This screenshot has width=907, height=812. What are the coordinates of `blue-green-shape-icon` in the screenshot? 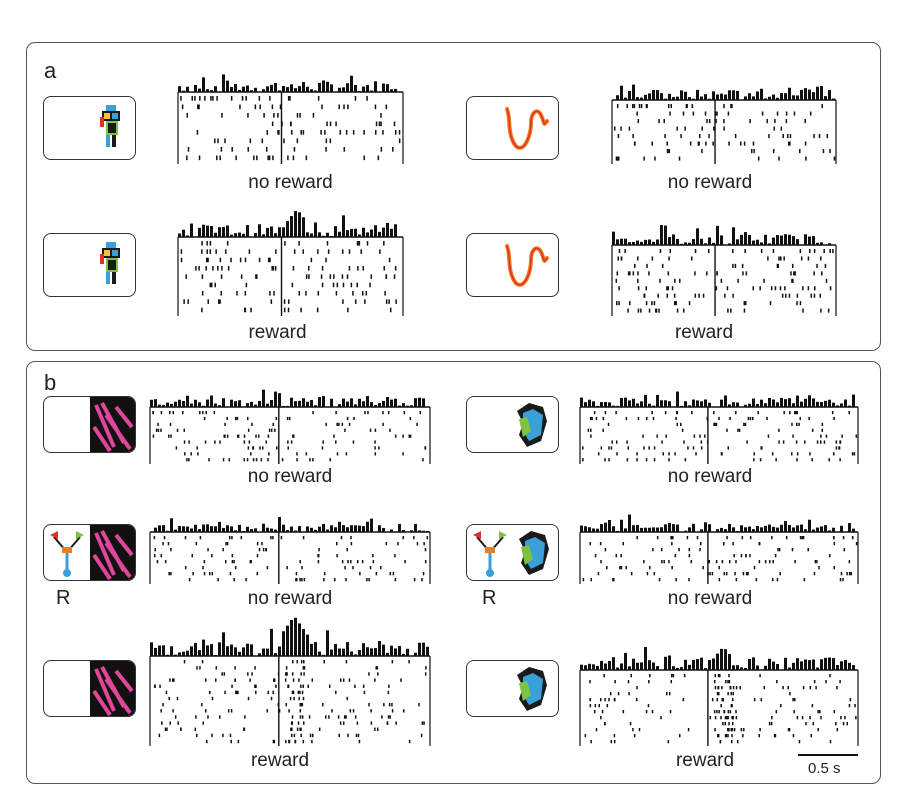 It's located at (532, 689).